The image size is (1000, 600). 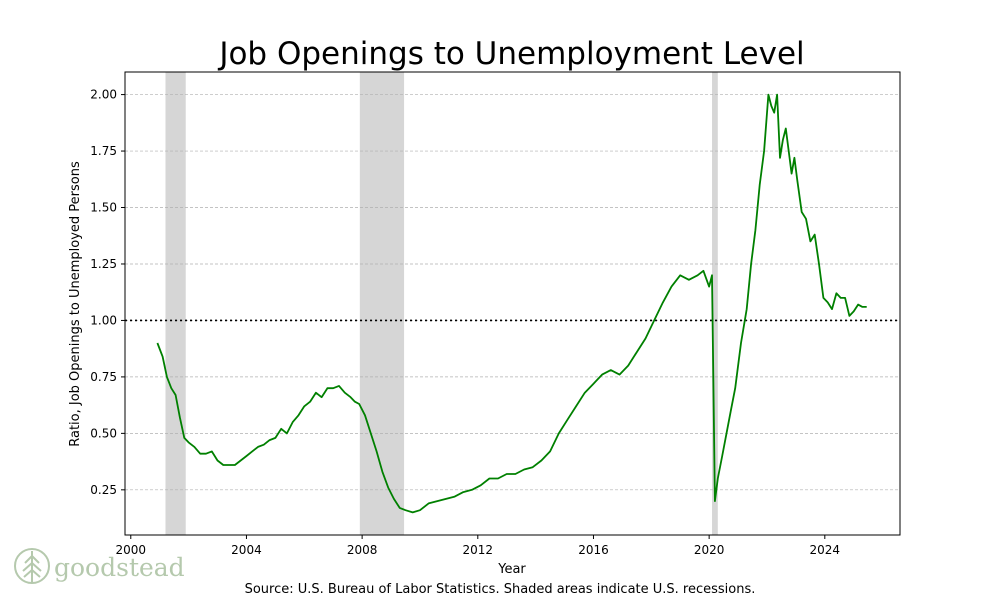 What do you see at coordinates (103, 490) in the screenshot?
I see `y-tick-label: 0.25` at bounding box center [103, 490].